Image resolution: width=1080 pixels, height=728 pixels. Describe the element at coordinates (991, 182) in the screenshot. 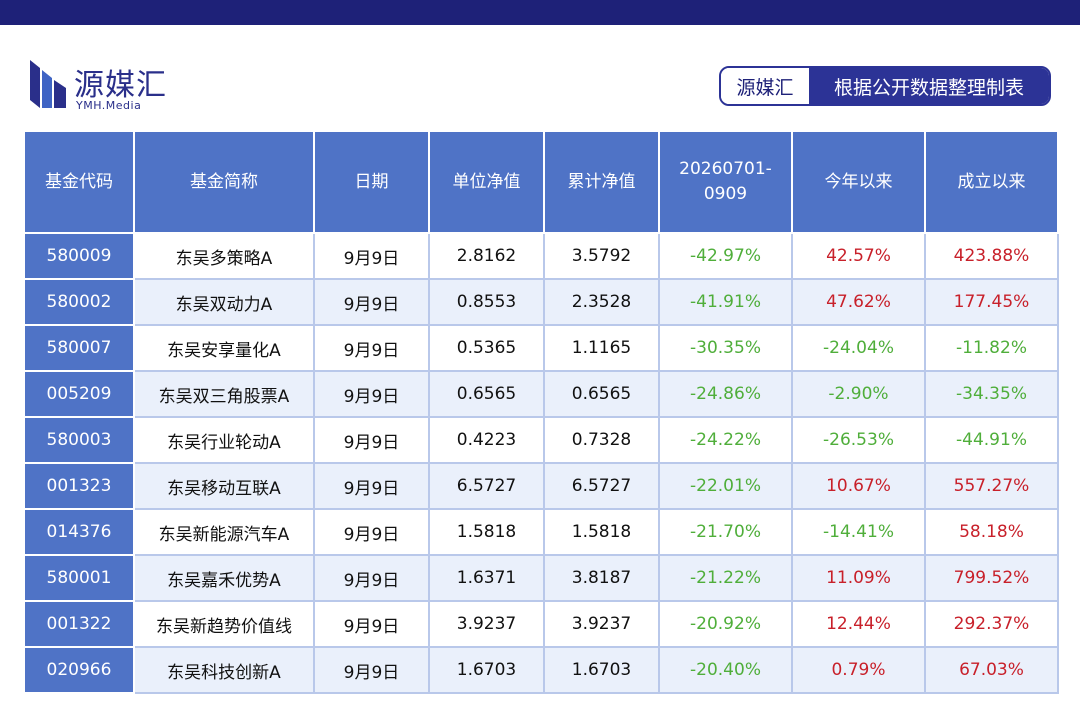

I see `column-header-since-inception: 成立以来` at that location.